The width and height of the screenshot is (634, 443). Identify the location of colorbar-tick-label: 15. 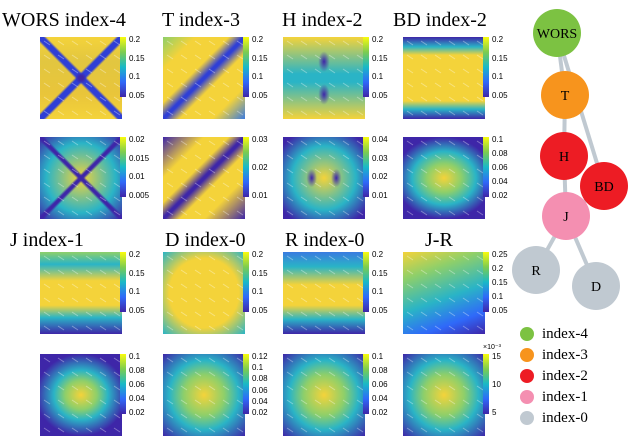
(496, 356).